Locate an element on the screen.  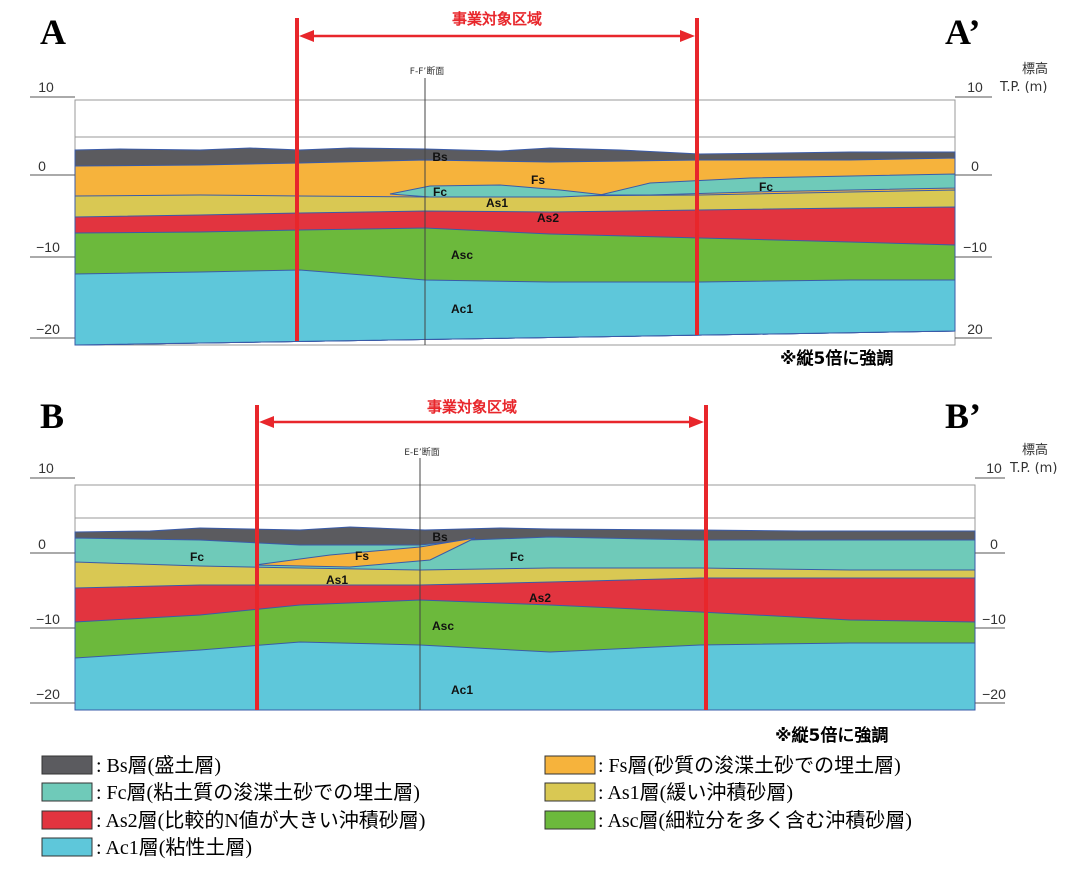
section-end-label: A’ is located at coordinates (962, 32).